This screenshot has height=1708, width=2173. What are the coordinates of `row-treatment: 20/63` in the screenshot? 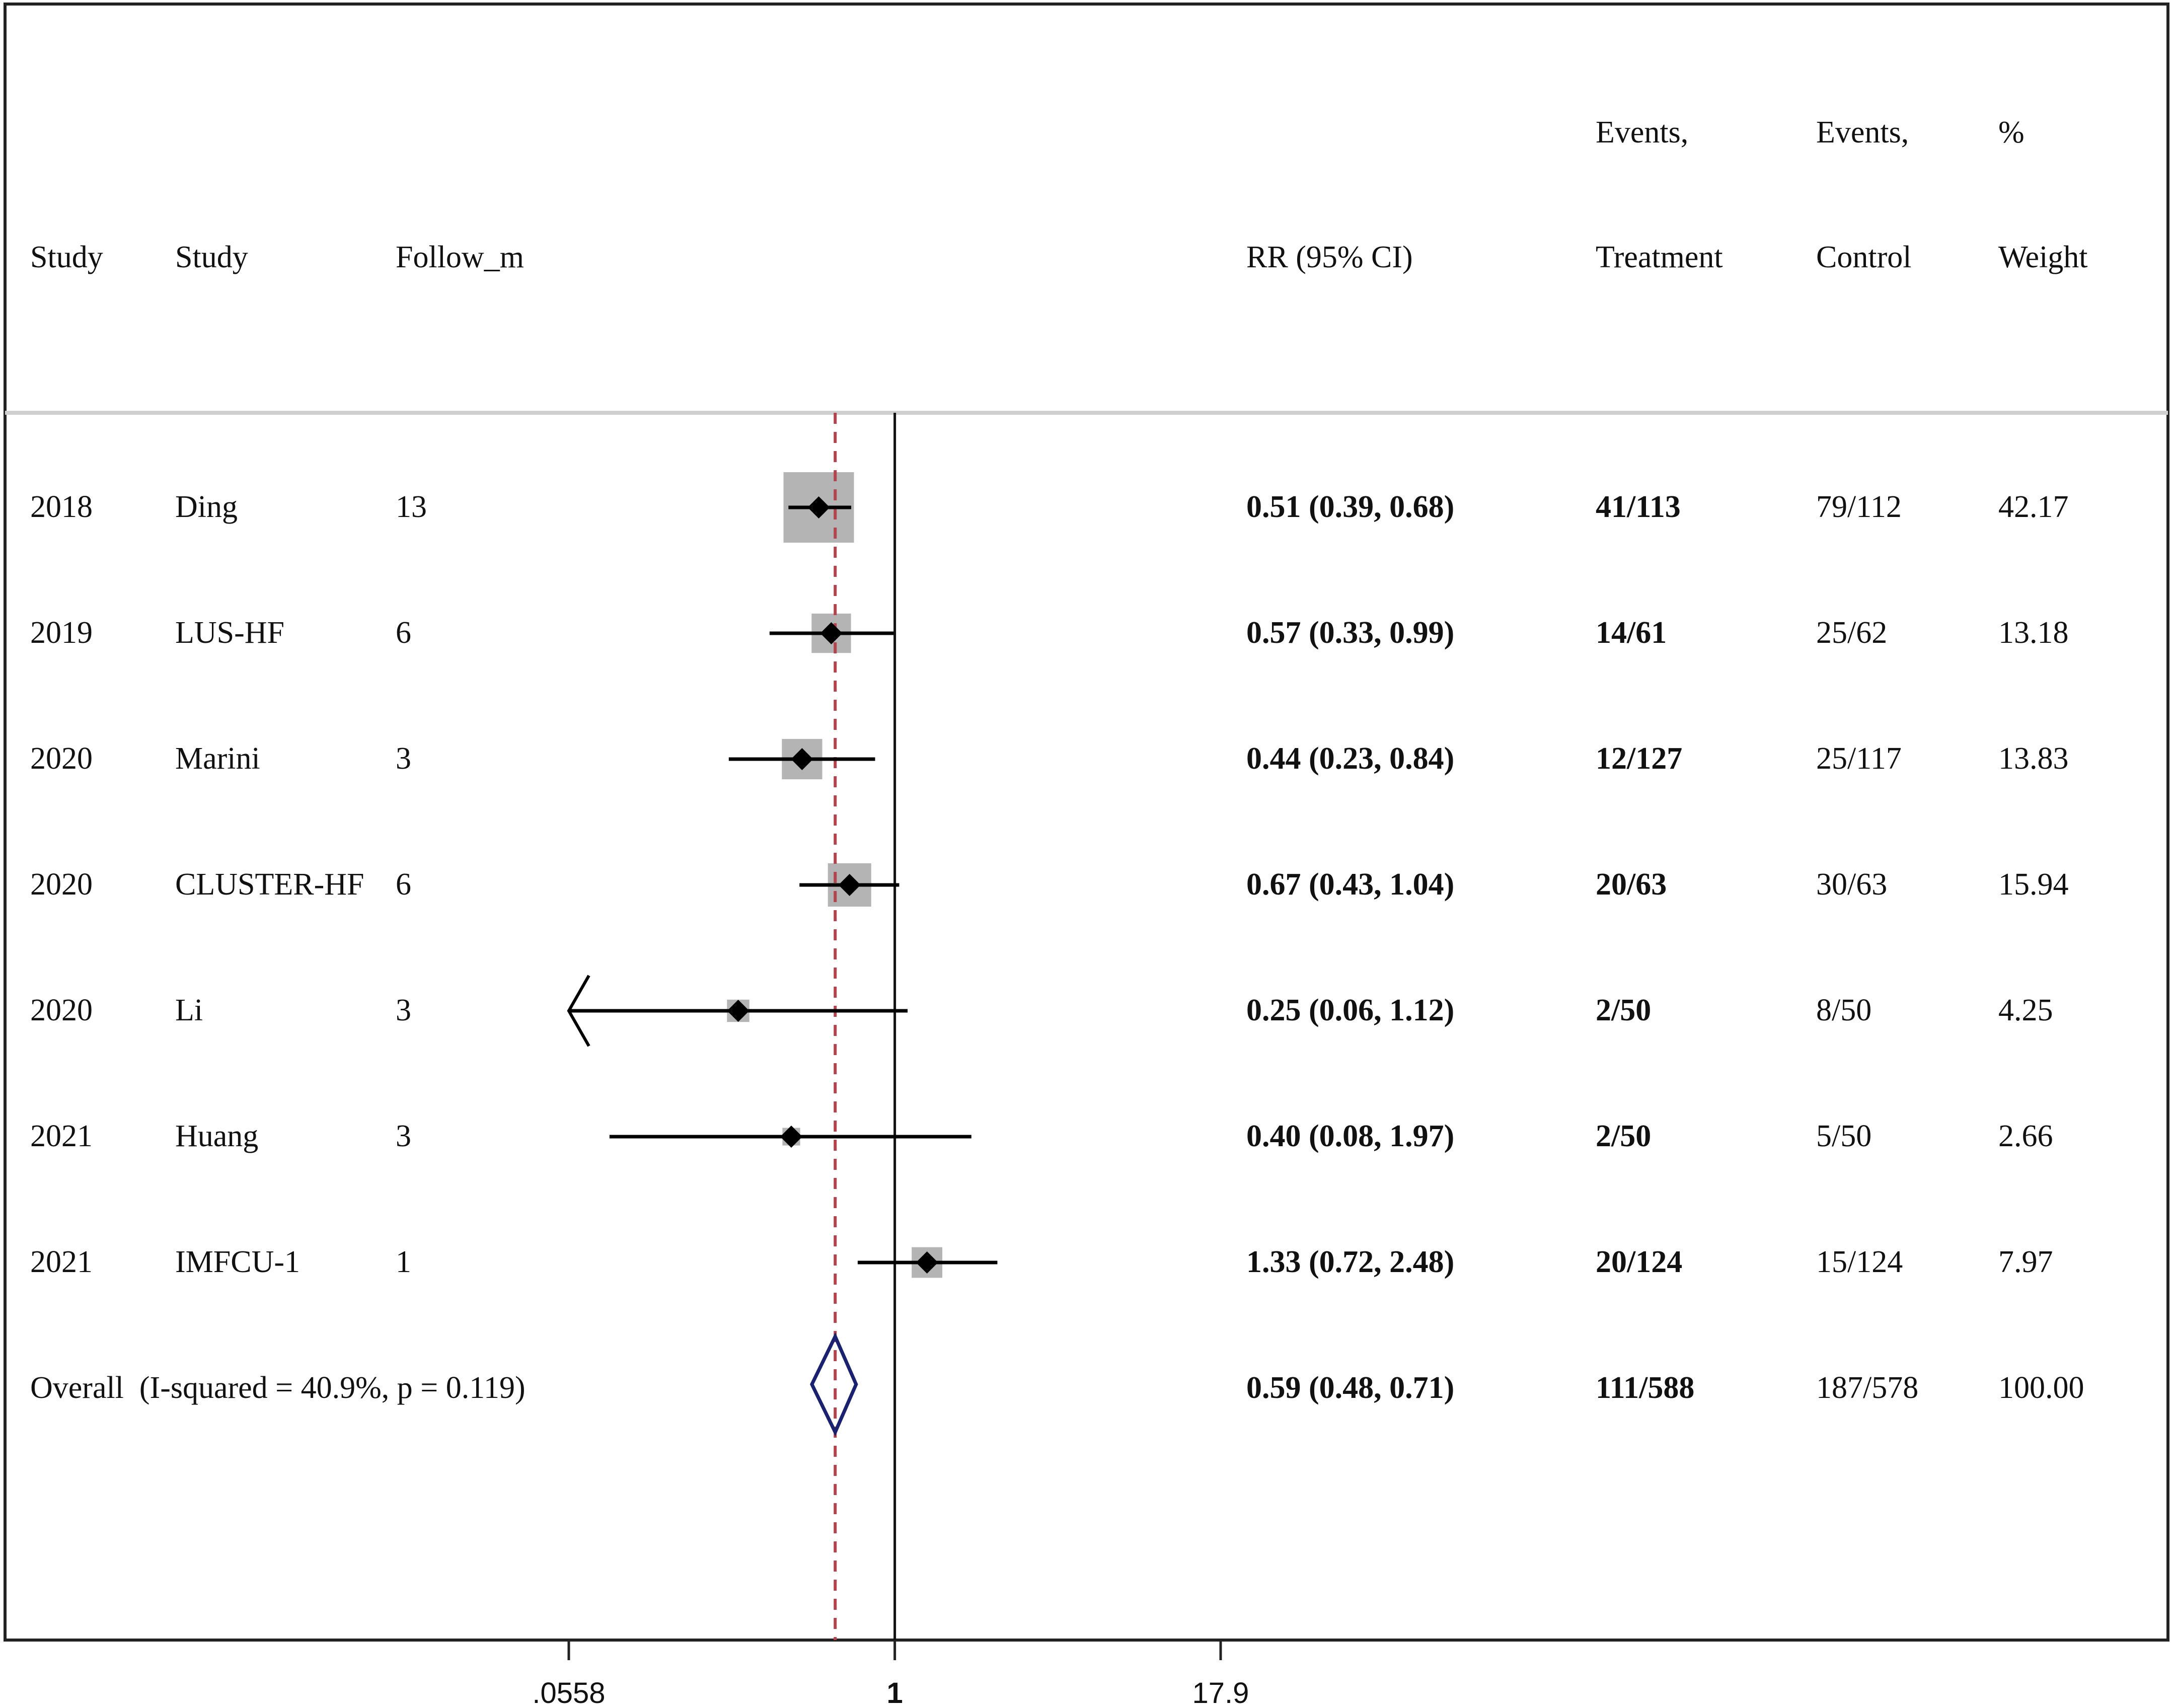 It's located at (1632, 884).